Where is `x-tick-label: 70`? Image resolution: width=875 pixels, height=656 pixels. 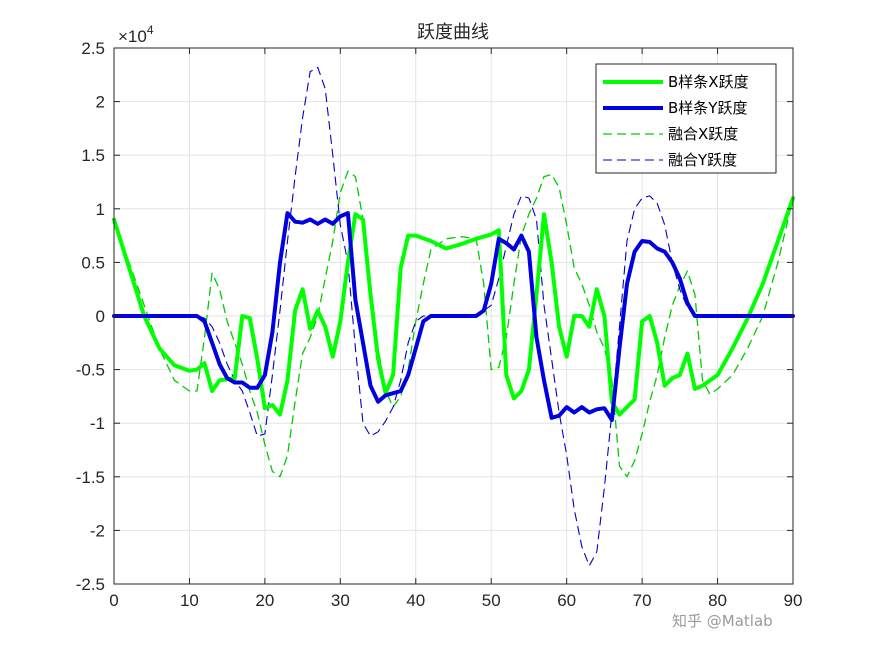
x-tick-label: 70 is located at coordinates (642, 600).